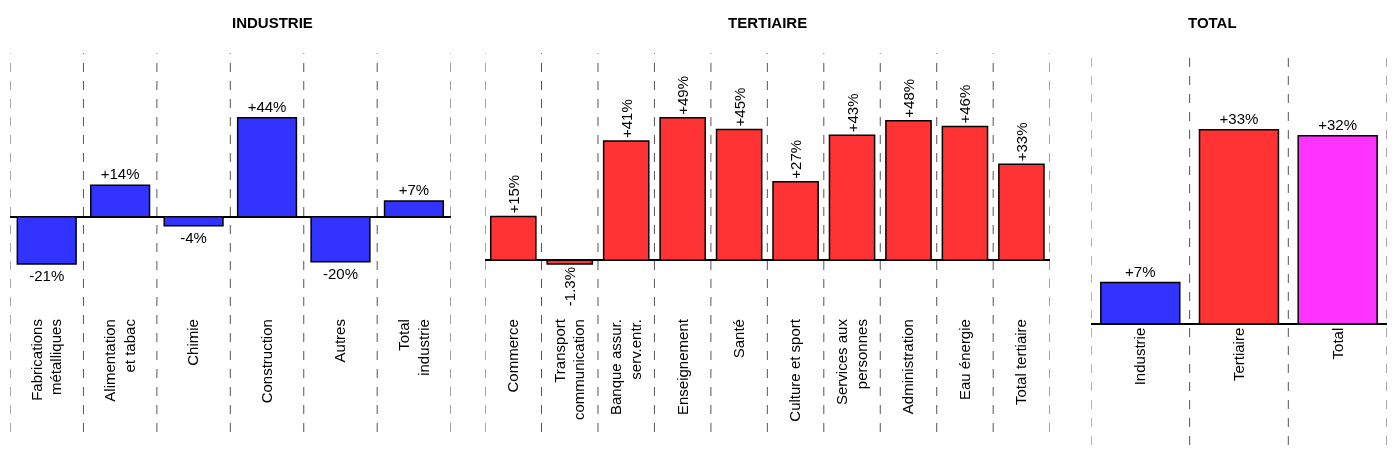 This screenshot has height=450, width=1397. I want to click on x-tick-label: Santé, so click(738, 339).